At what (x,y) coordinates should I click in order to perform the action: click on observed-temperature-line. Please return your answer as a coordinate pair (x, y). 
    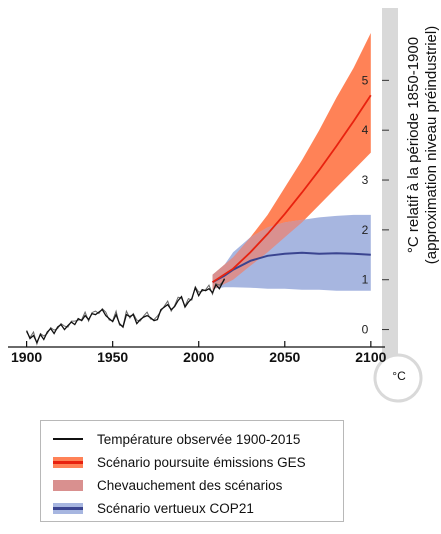
    Looking at the image, I should click on (126, 311).